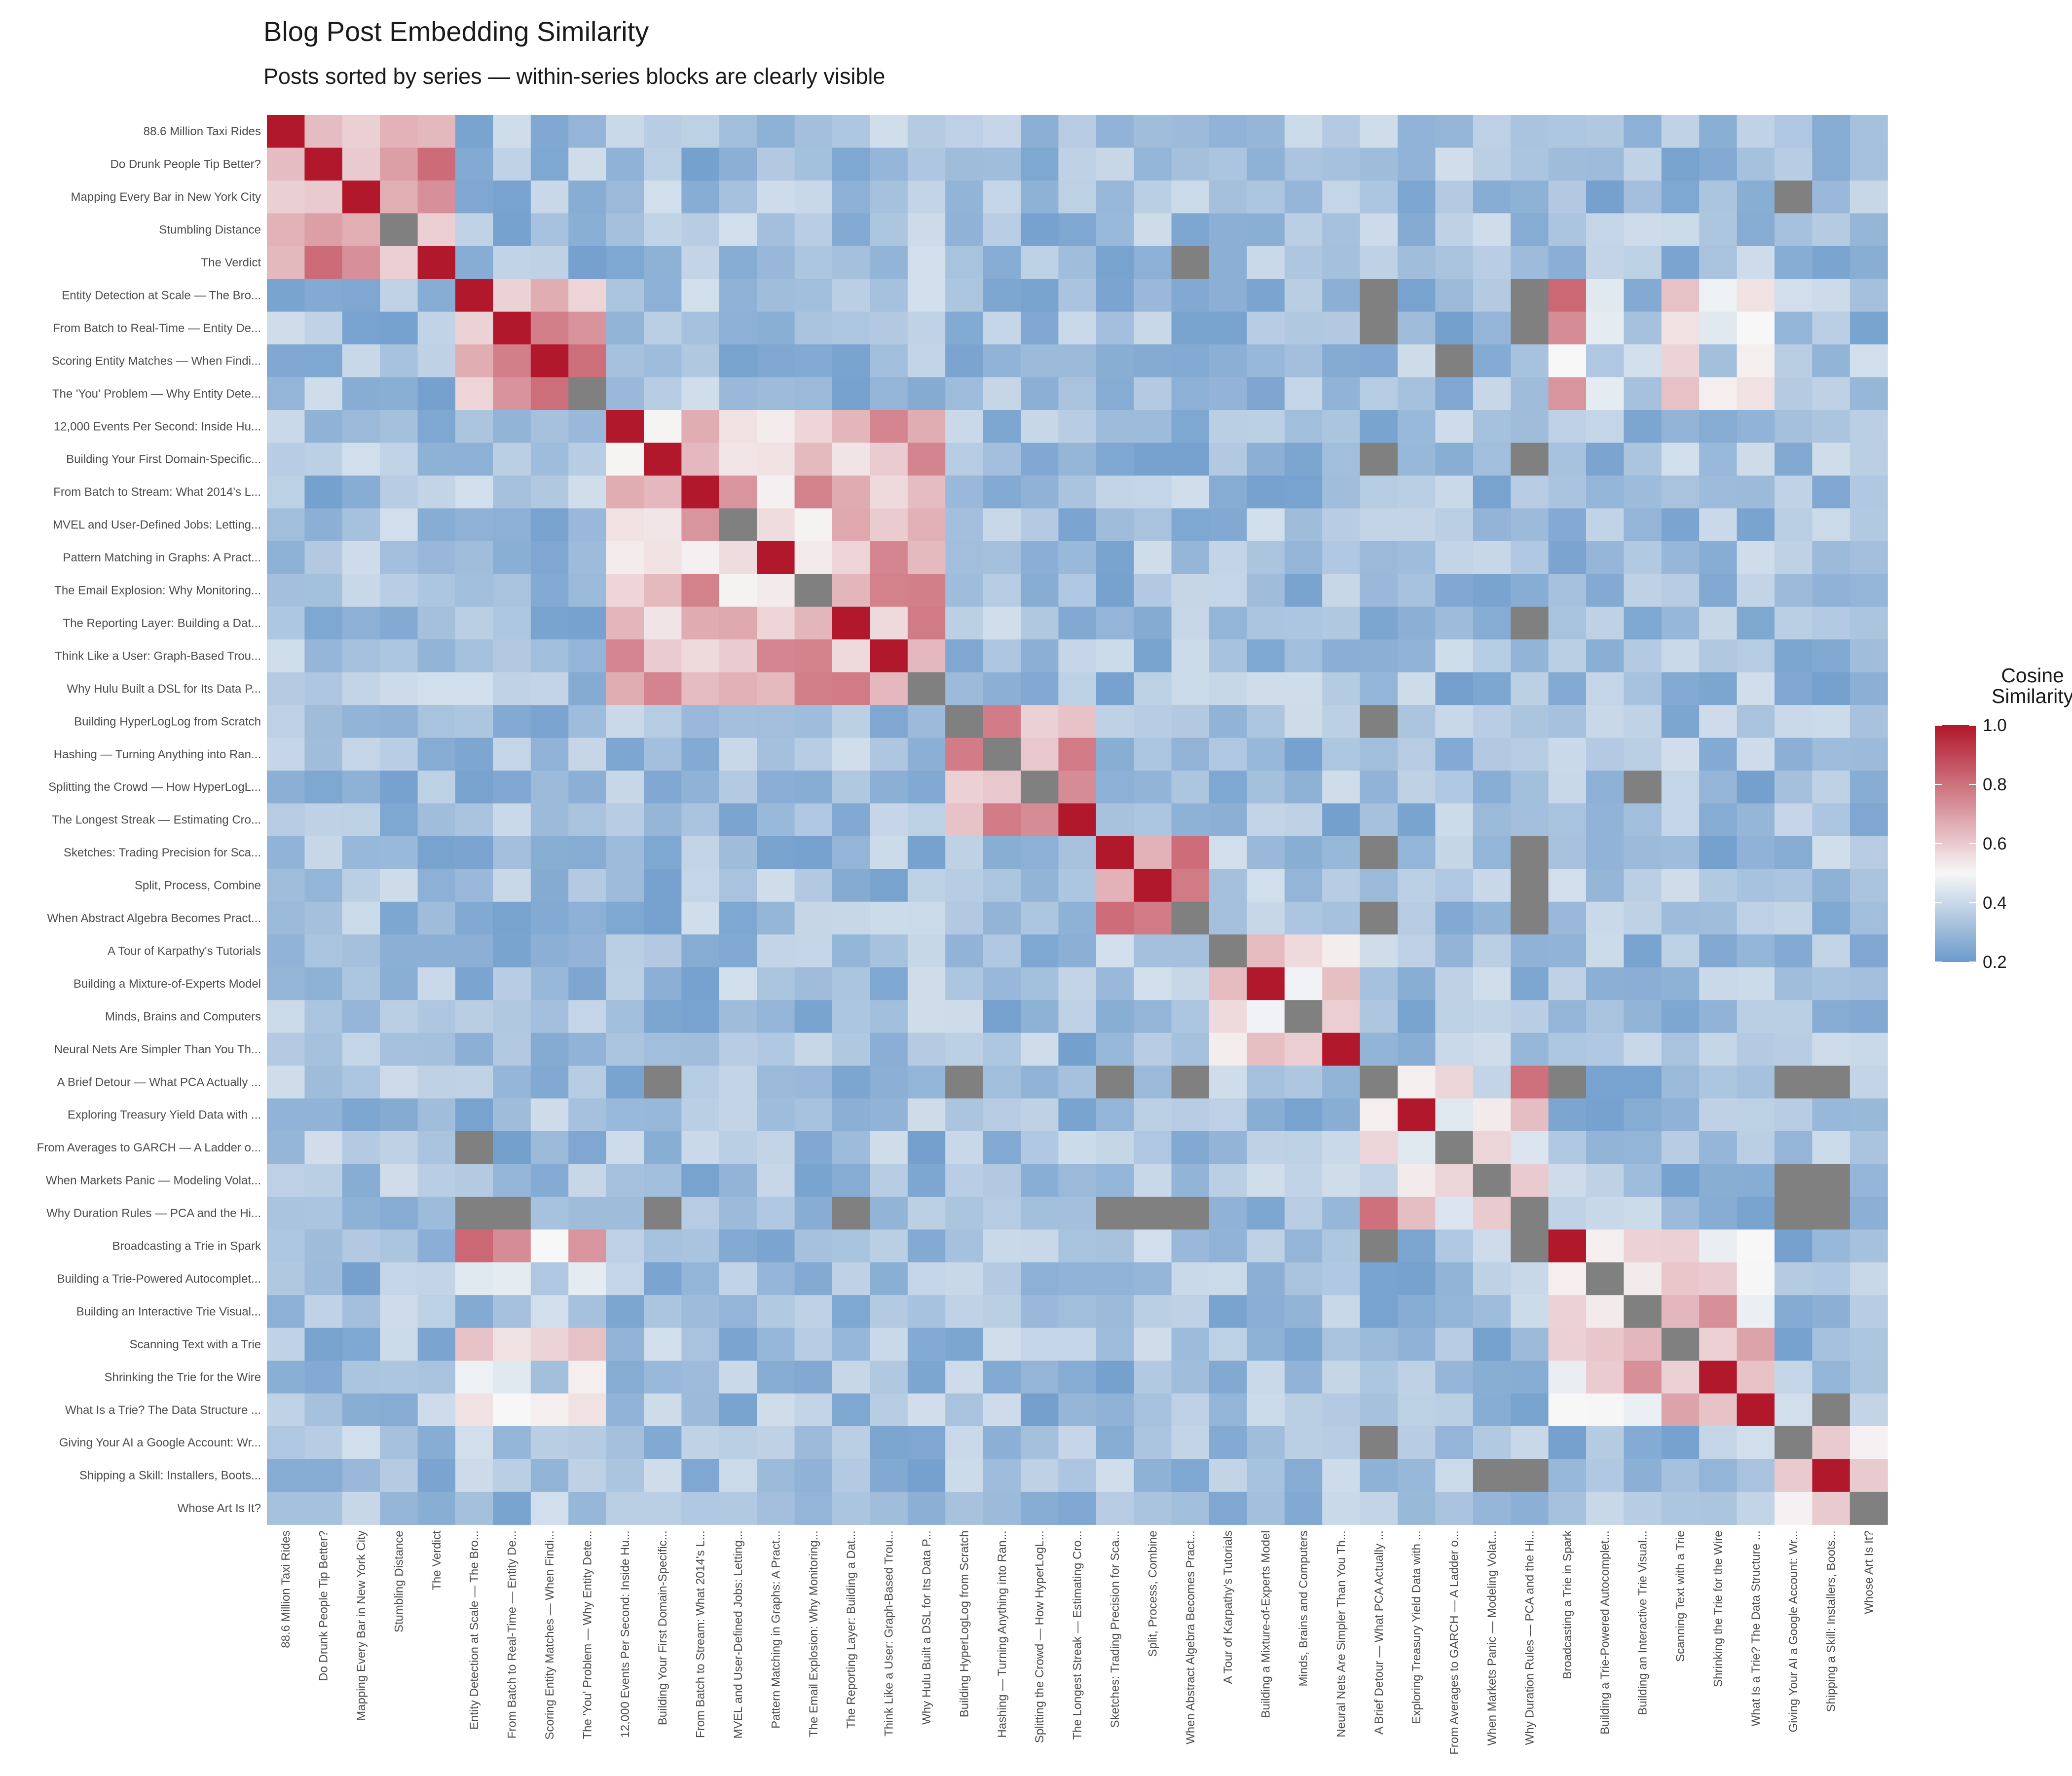  I want to click on y-tick-label: Building a Mixture-of-Experts Model, so click(167, 984).